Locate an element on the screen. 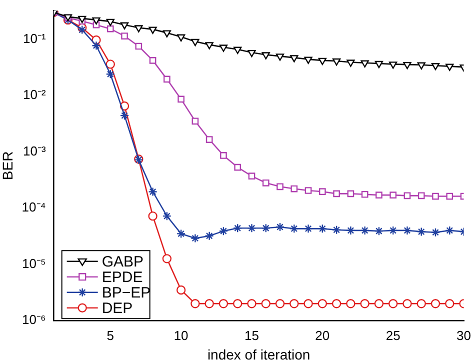 This screenshot has height=364, width=474. y-tick-label: 10⁻⁶ is located at coordinates (34, 320).